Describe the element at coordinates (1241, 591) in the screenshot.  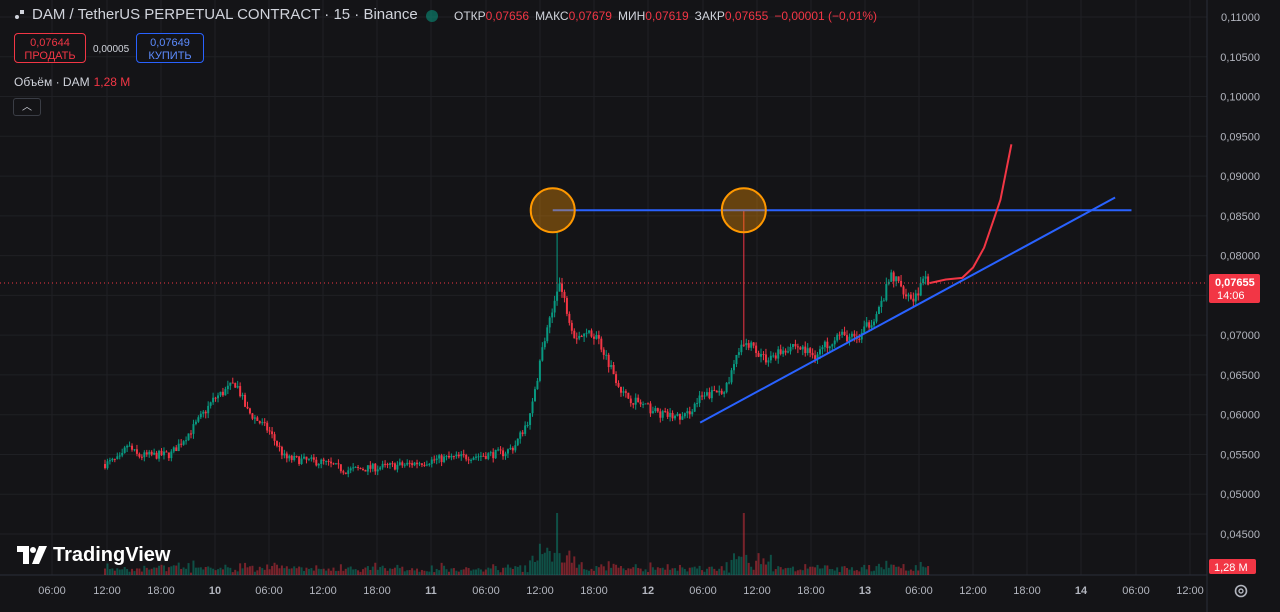
I see `gear-icon` at that location.